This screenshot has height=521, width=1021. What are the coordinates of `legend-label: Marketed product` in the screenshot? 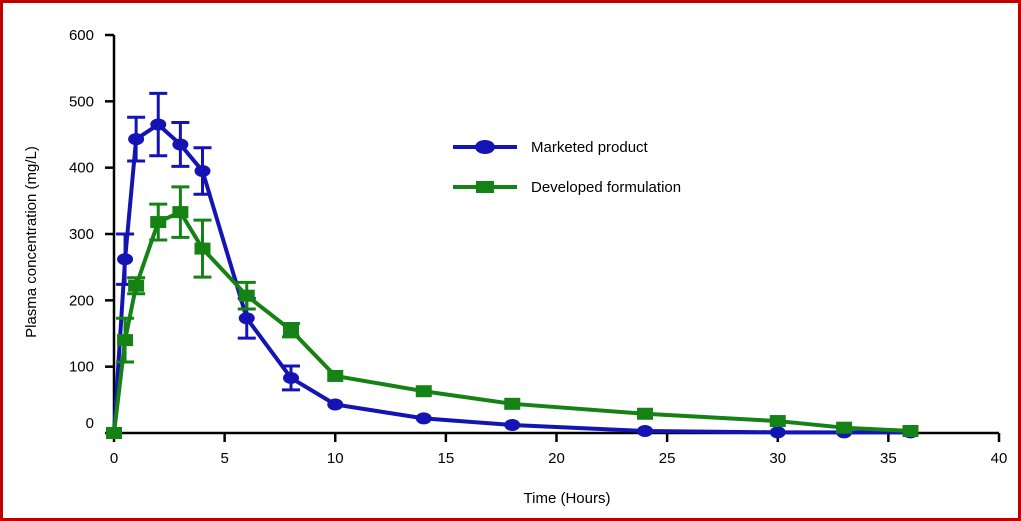 It's located at (590, 147).